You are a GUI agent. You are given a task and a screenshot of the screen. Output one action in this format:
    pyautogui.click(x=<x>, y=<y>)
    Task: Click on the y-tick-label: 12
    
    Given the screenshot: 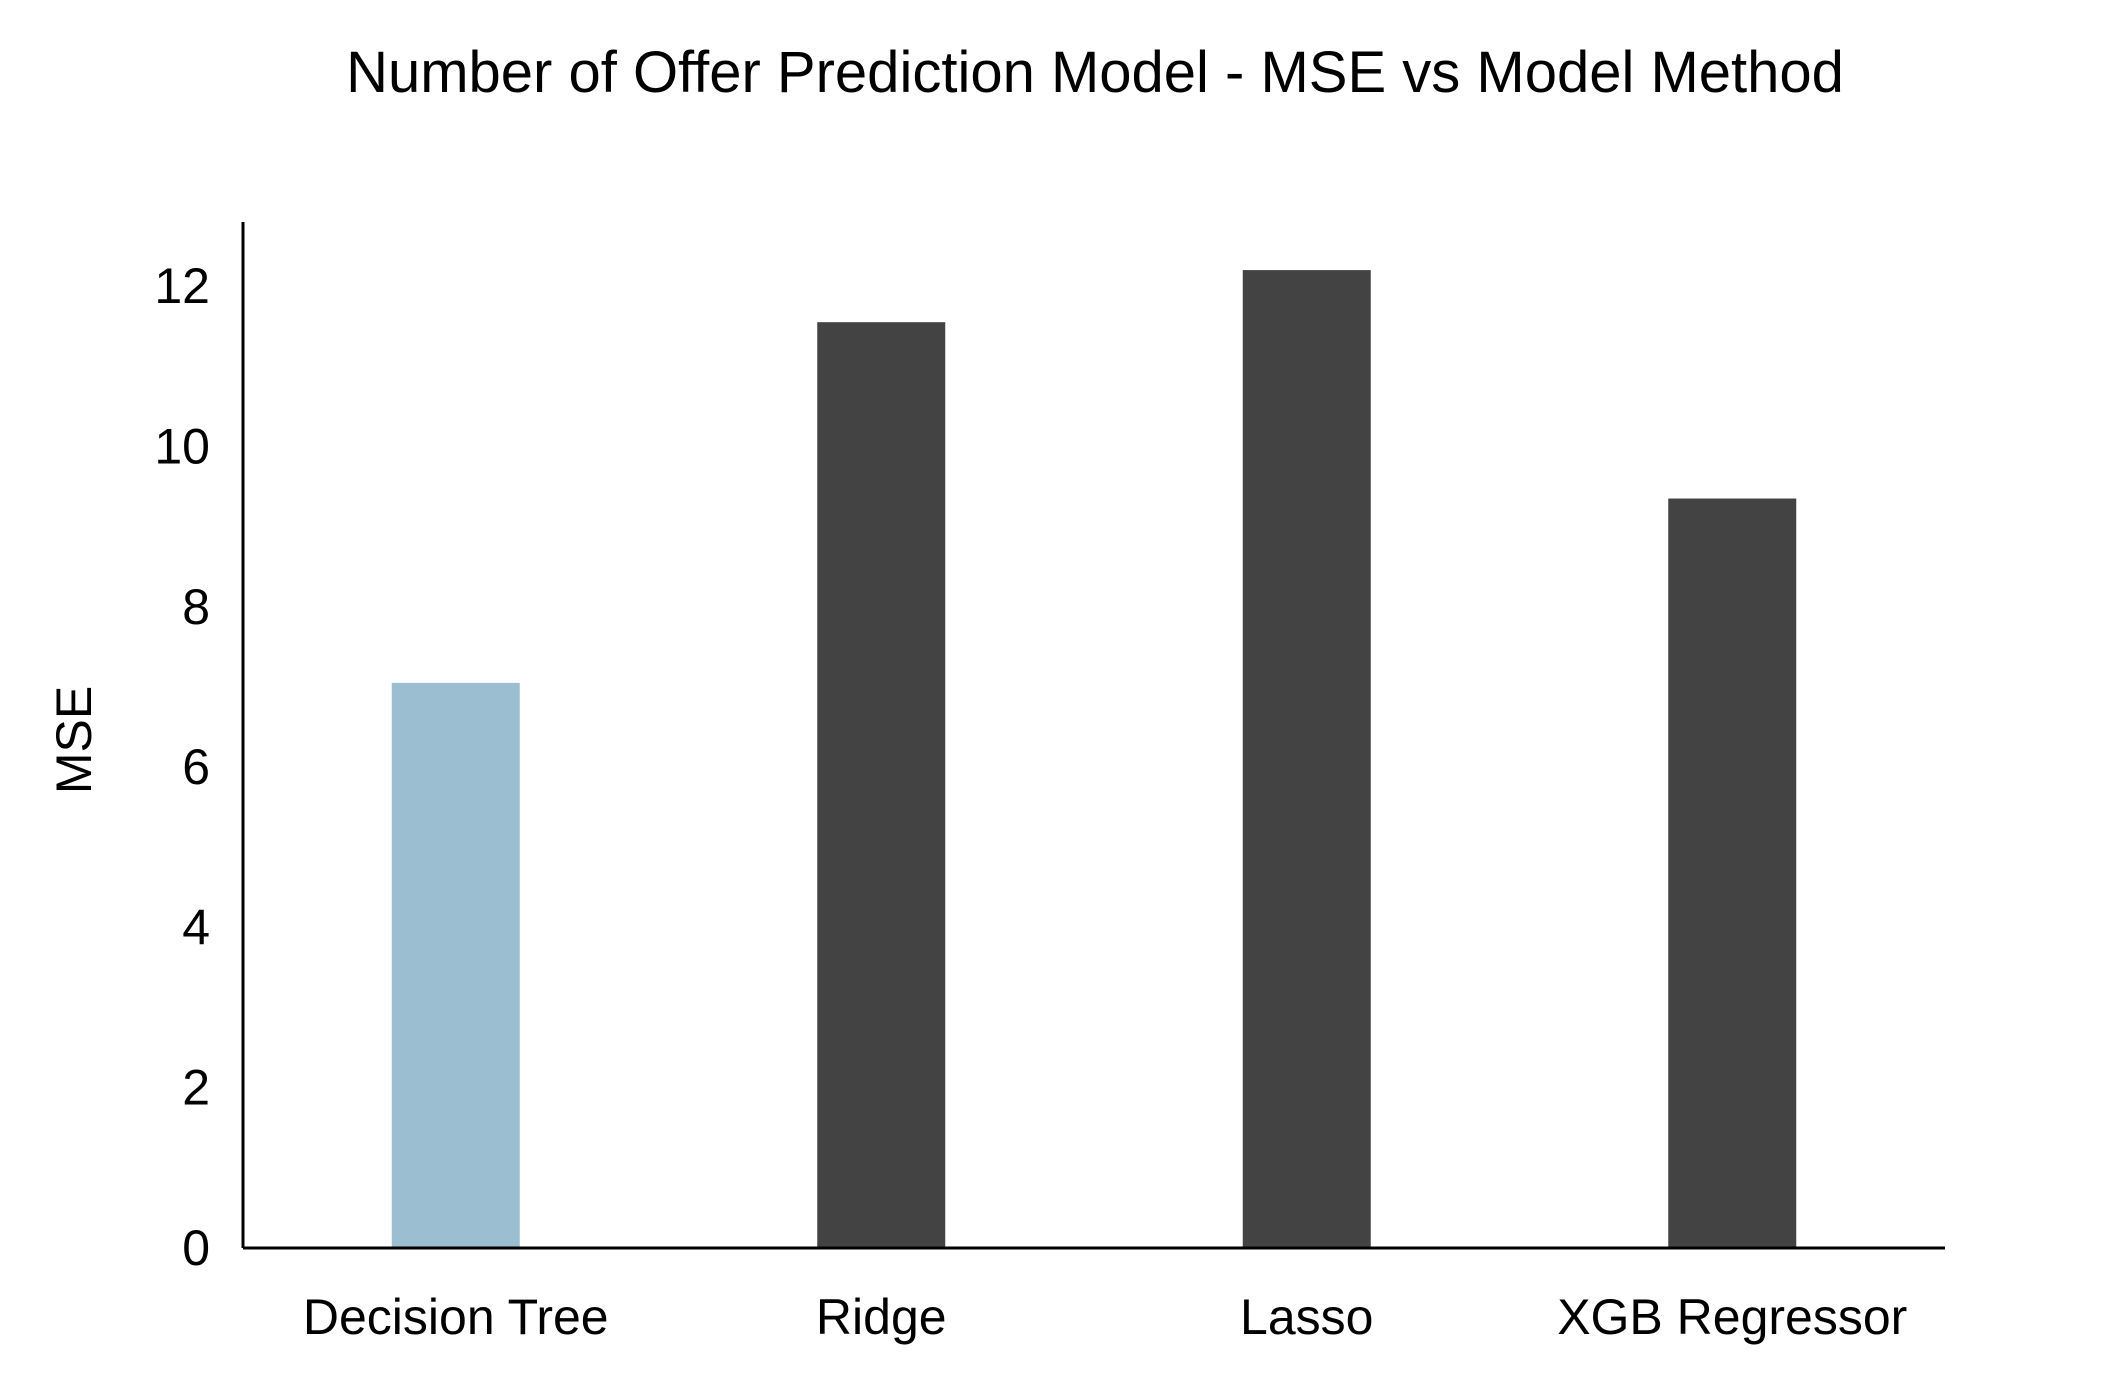 What is the action you would take?
    pyautogui.click(x=182, y=286)
    